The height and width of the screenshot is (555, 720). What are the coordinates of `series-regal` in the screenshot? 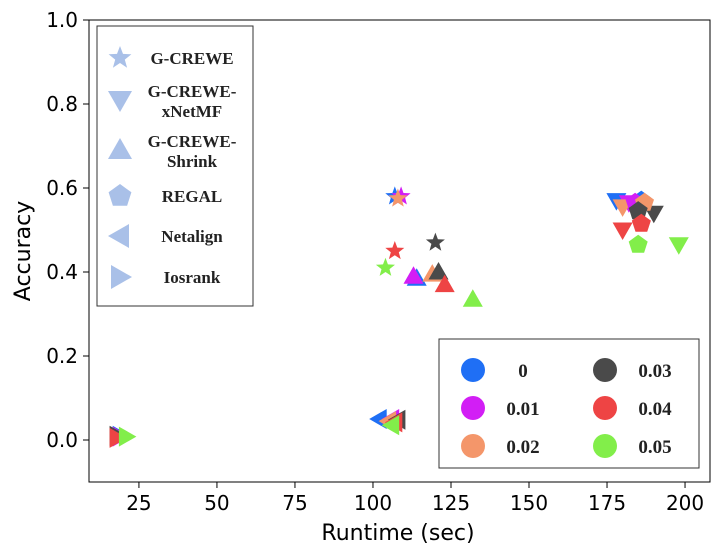 It's located at (639, 221).